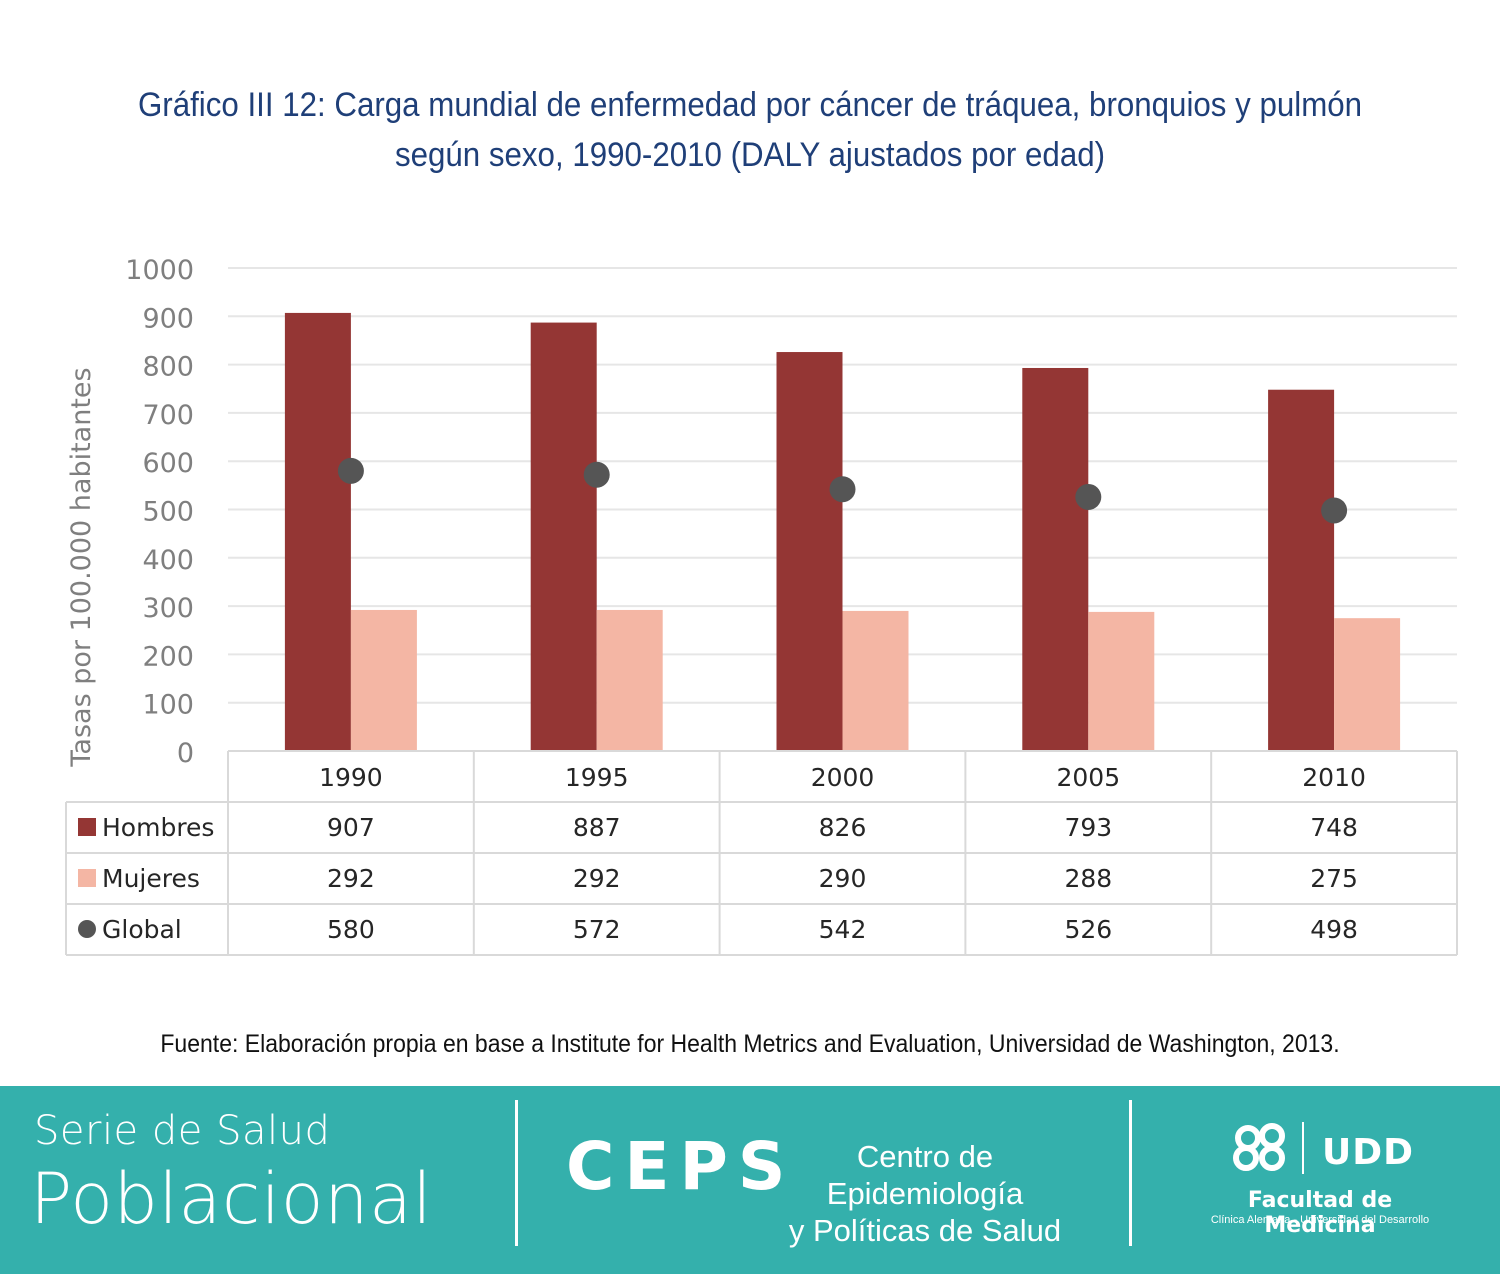  I want to click on udd-logo: UDD, so click(1368, 1152).